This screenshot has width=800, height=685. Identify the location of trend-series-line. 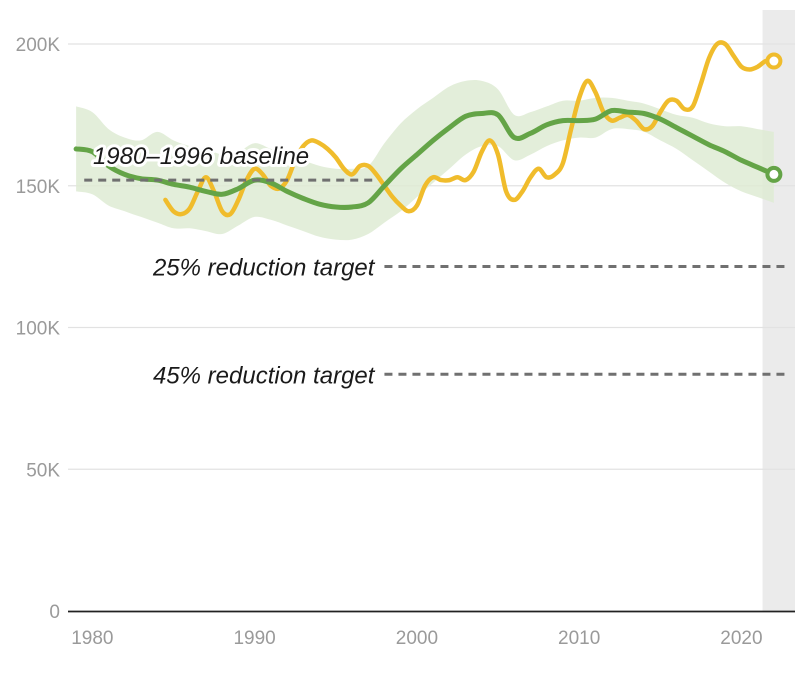
(425, 158).